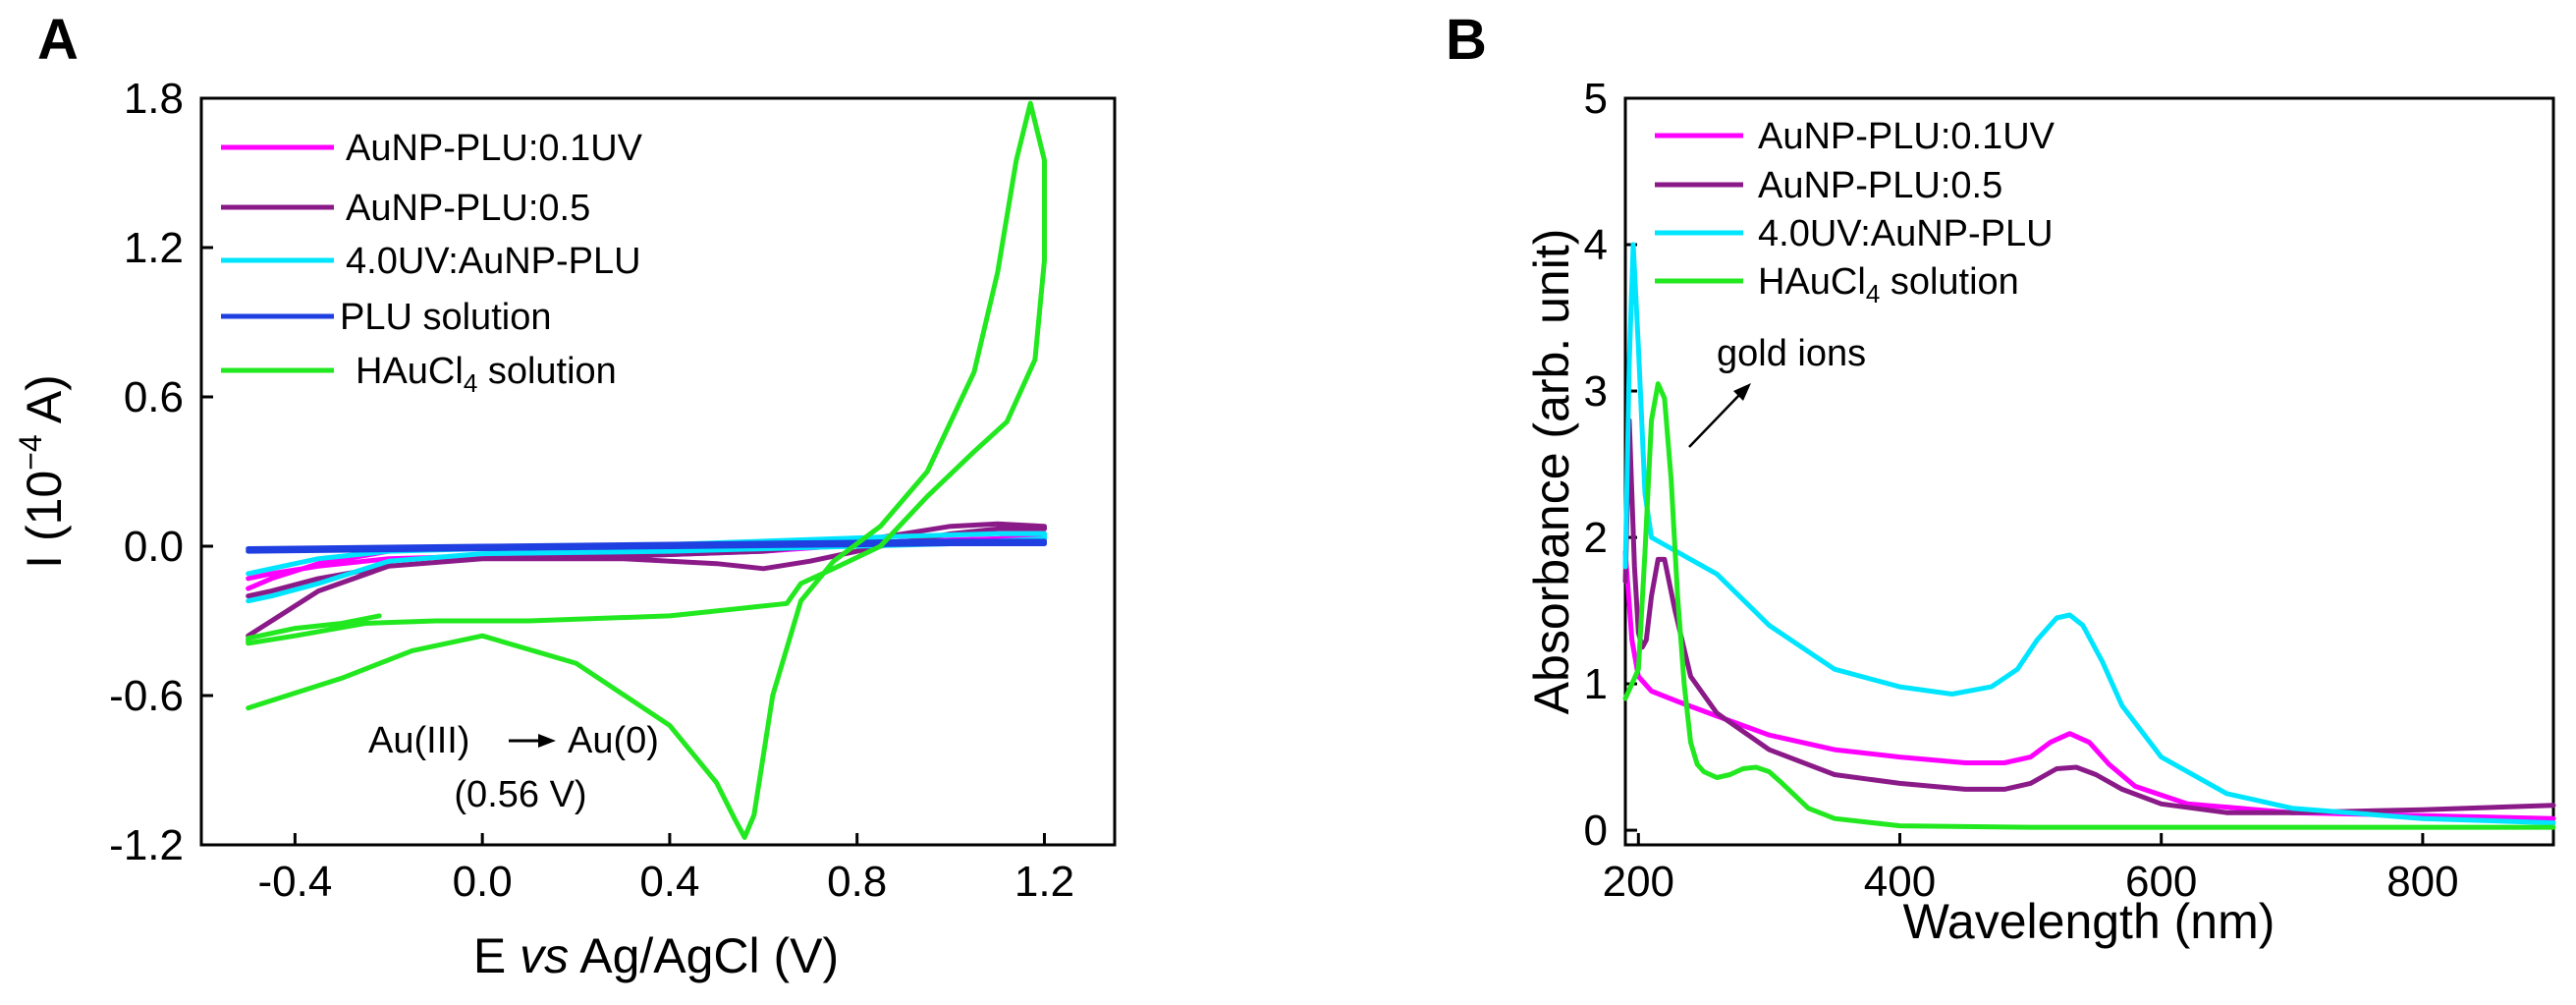  Describe the element at coordinates (483, 882) in the screenshot. I see `a-x-tick-label: 0.0` at that location.